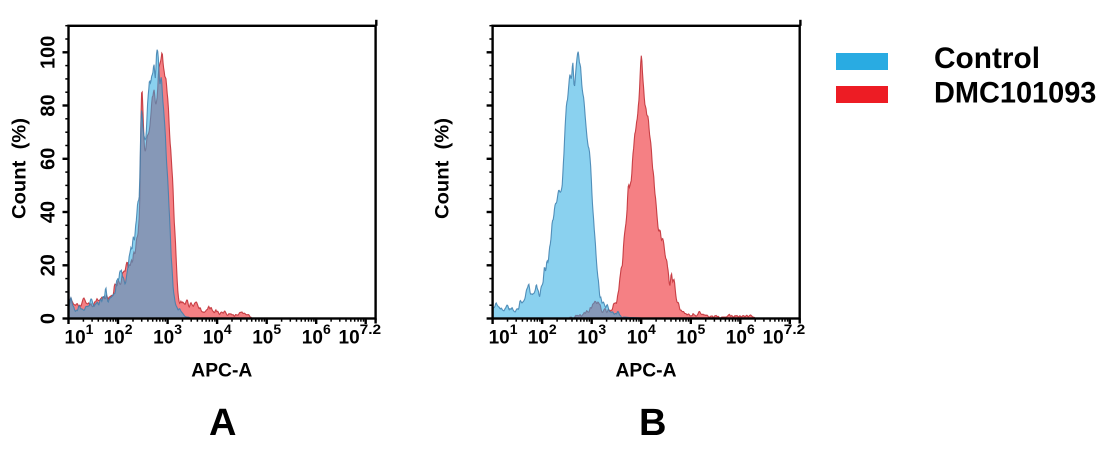 This screenshot has height=454, width=1114. What do you see at coordinates (222, 423) in the screenshot?
I see `svg-text: A` at bounding box center [222, 423].